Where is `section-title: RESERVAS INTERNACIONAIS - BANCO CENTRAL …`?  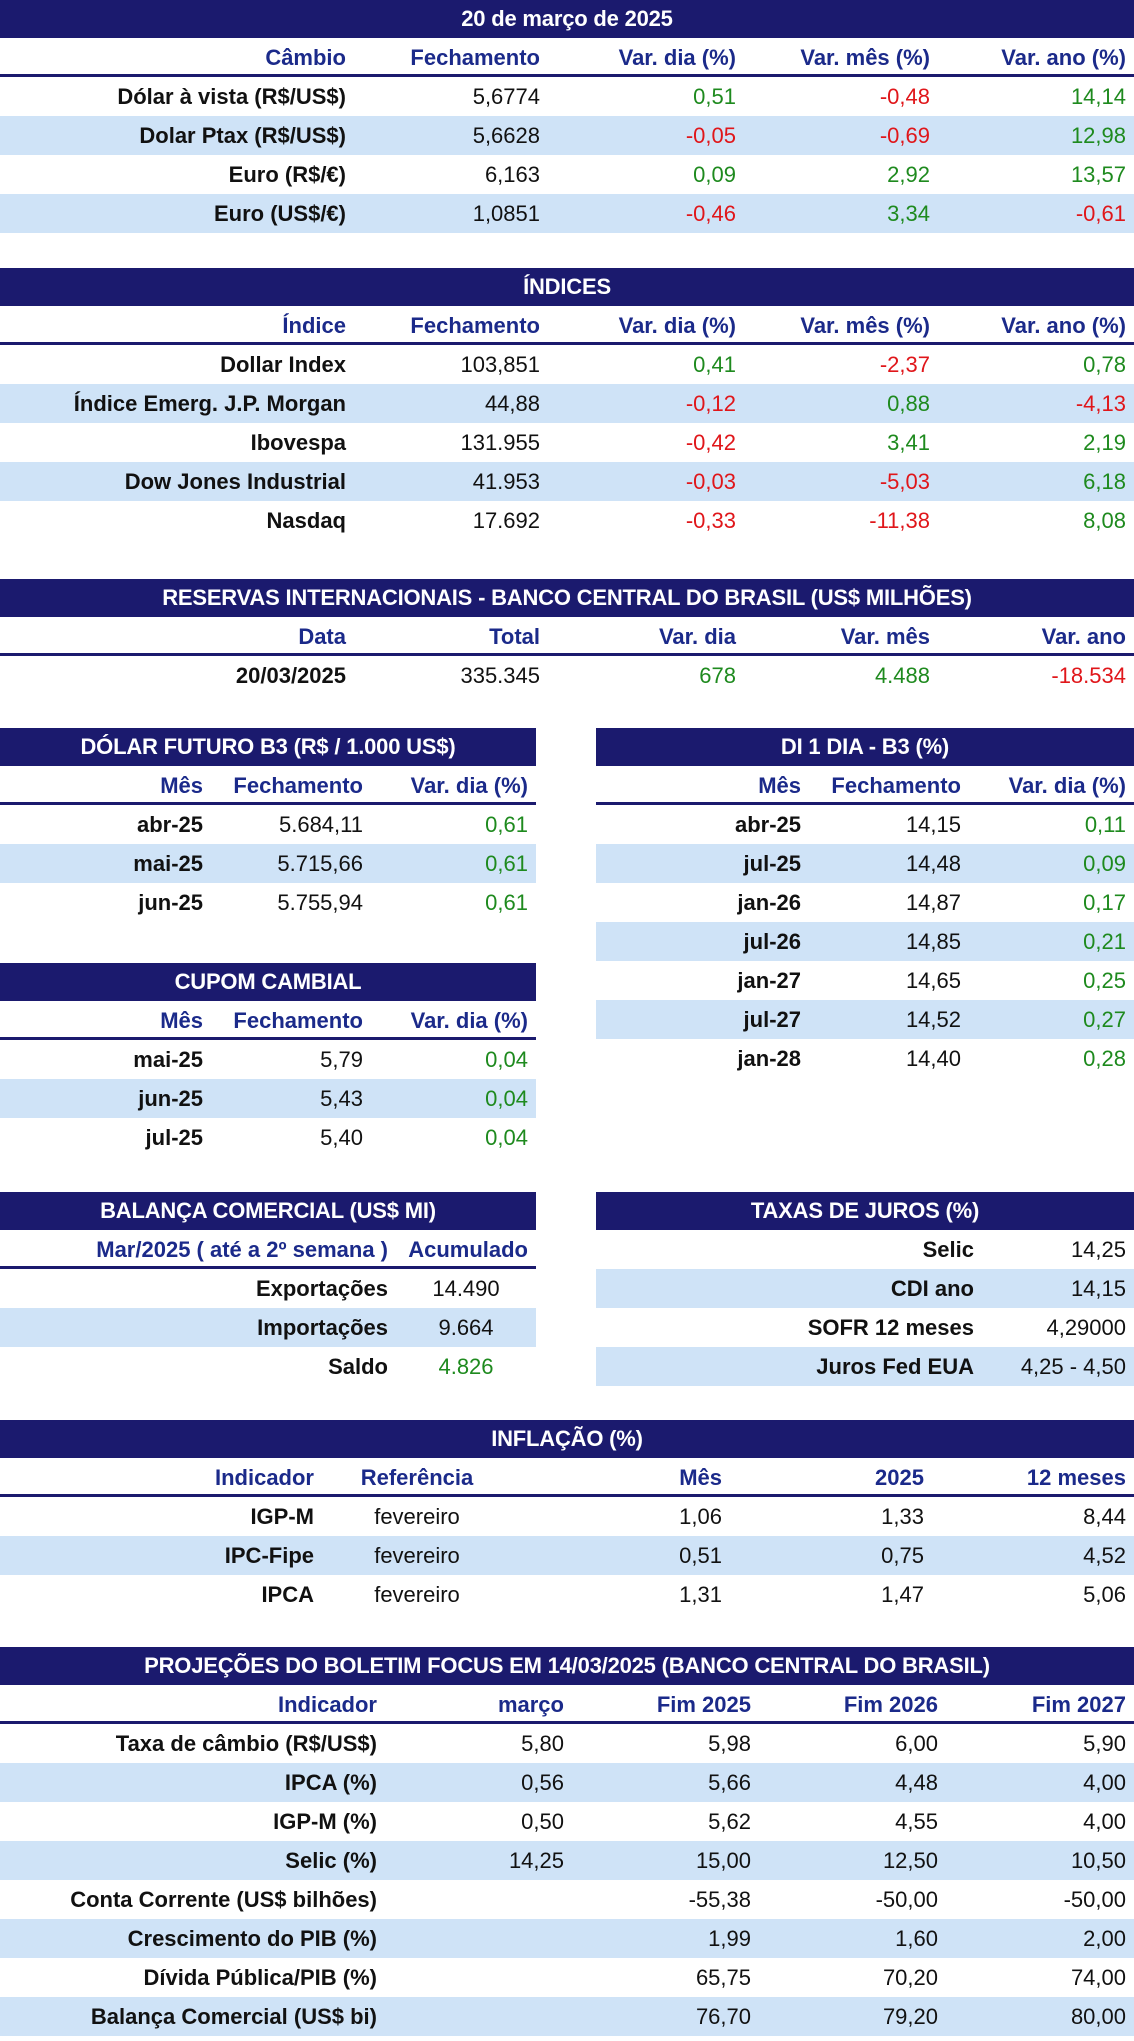
section-title: RESERVAS INTERNACIONAIS - BANCO CENTRAL … is located at coordinates (567, 598).